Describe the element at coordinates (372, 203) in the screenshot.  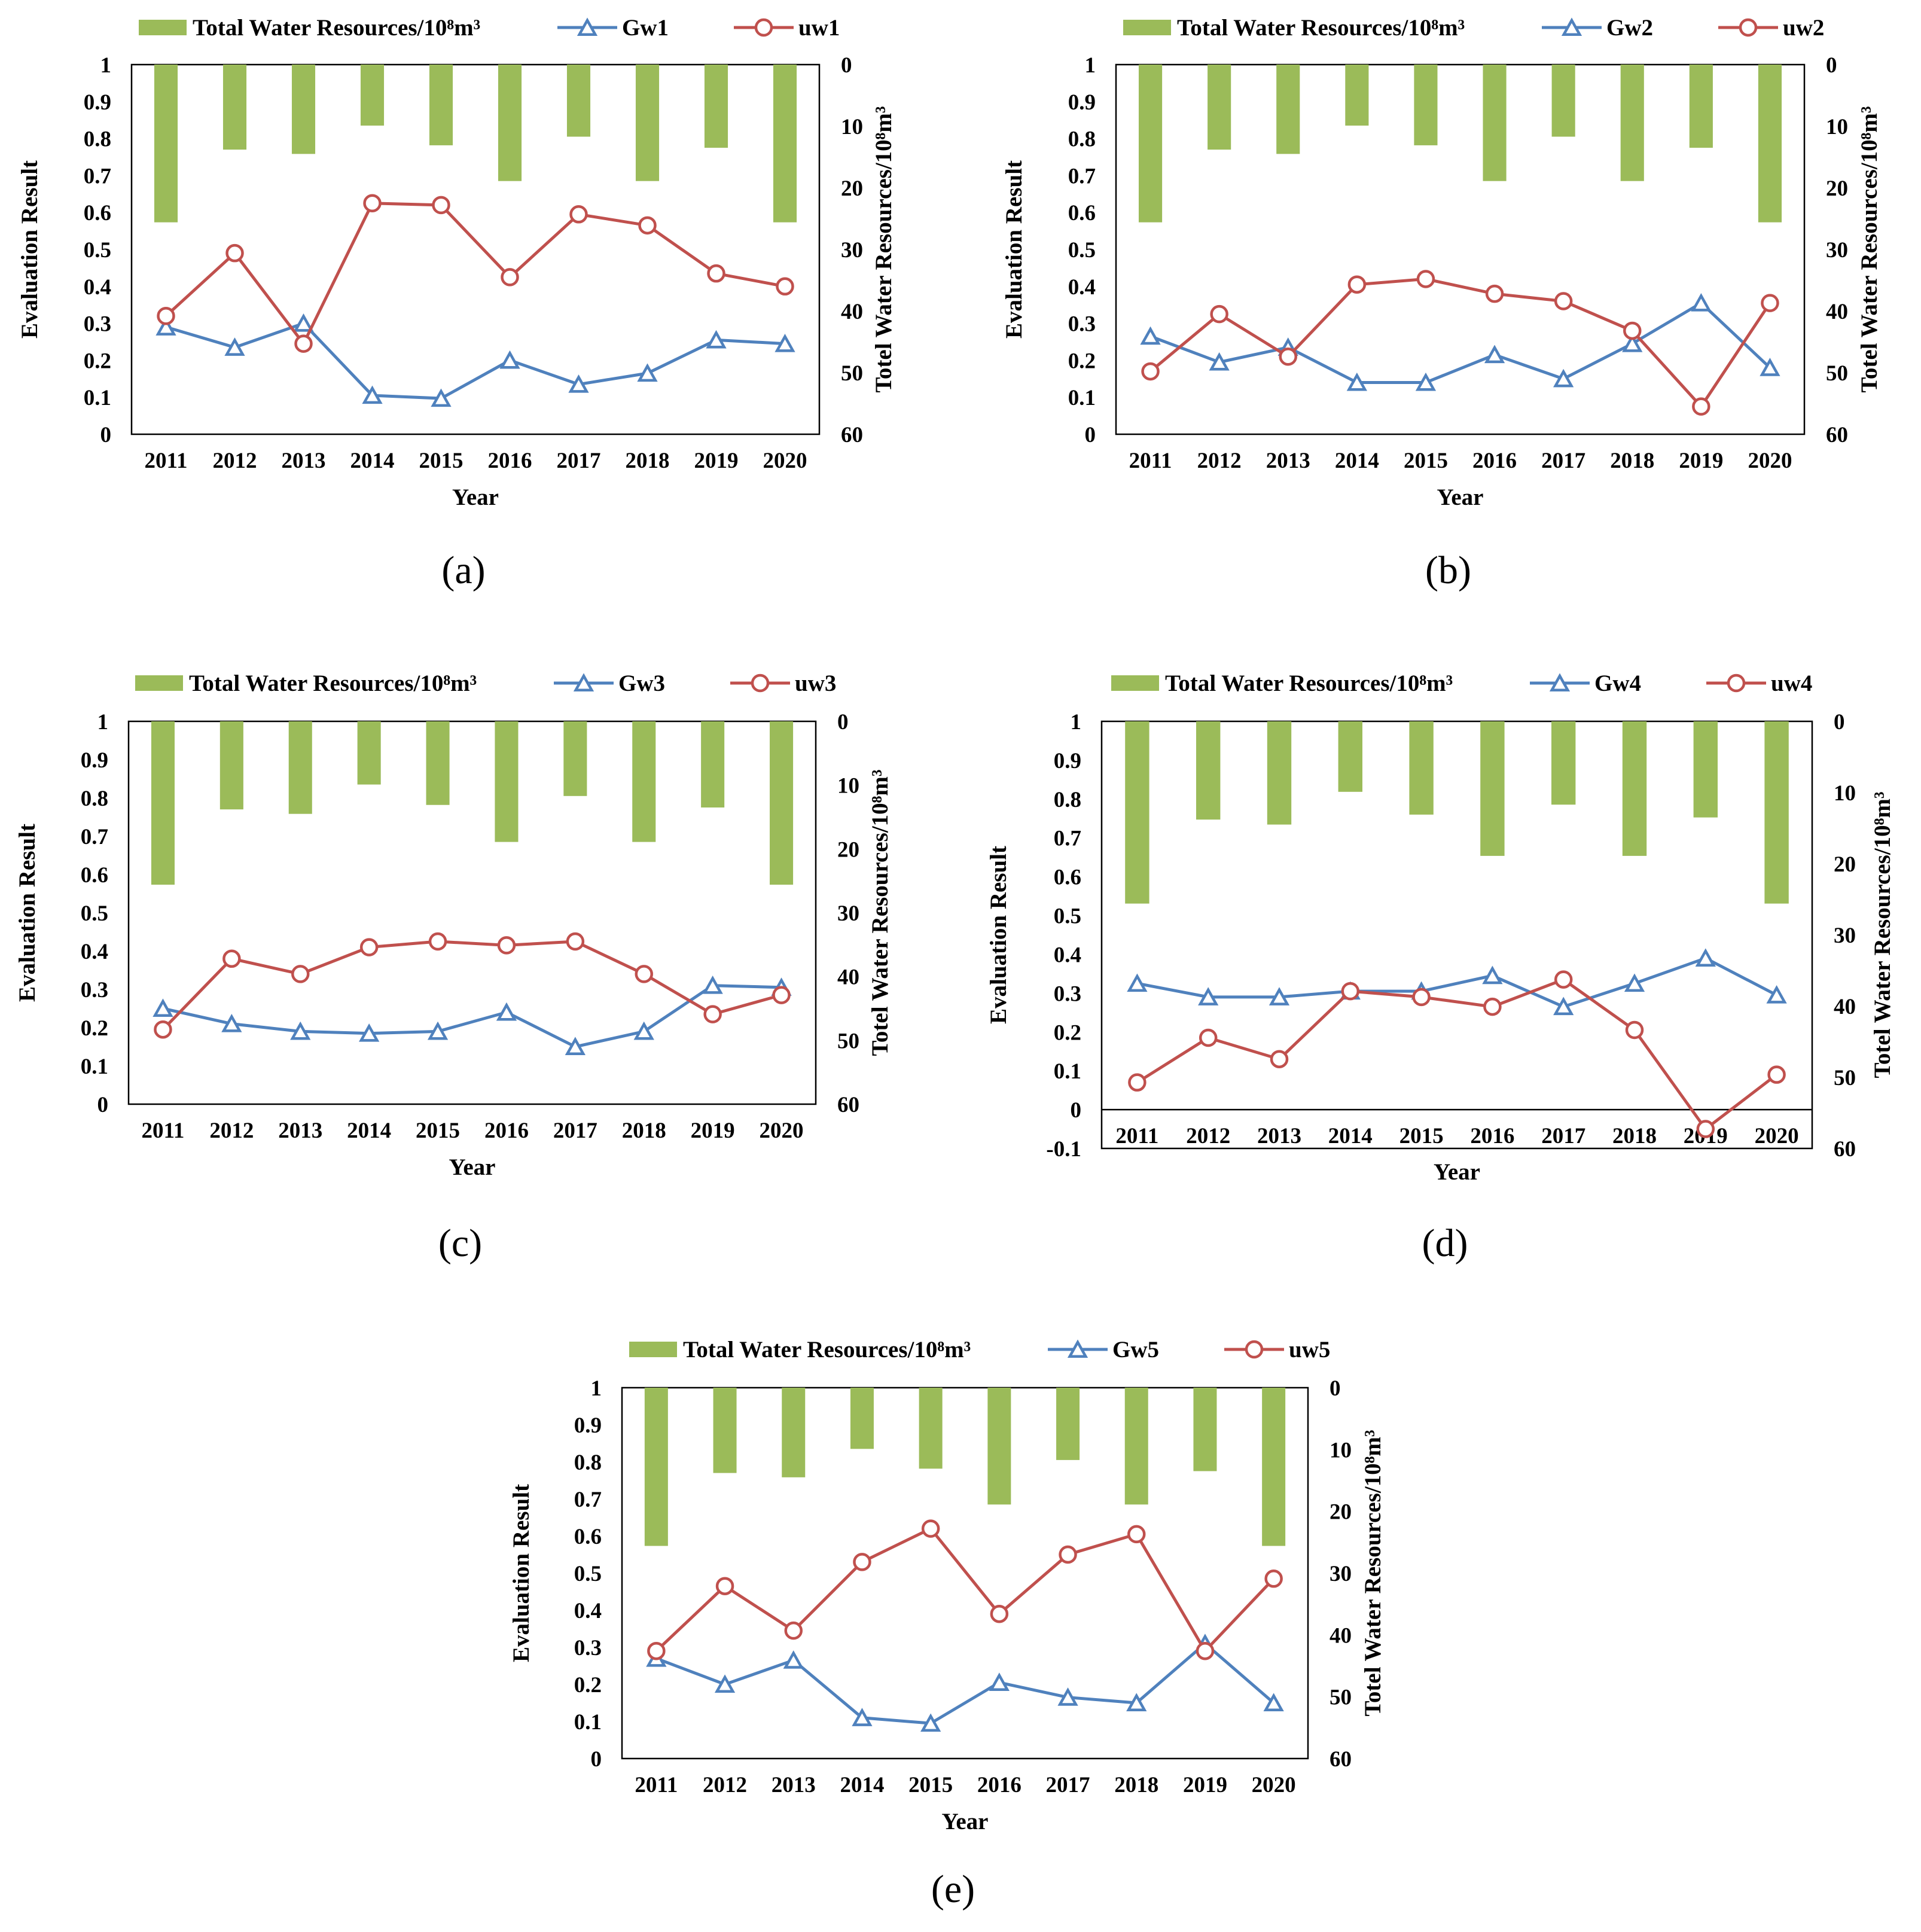
I see `point-uw1-2014` at that location.